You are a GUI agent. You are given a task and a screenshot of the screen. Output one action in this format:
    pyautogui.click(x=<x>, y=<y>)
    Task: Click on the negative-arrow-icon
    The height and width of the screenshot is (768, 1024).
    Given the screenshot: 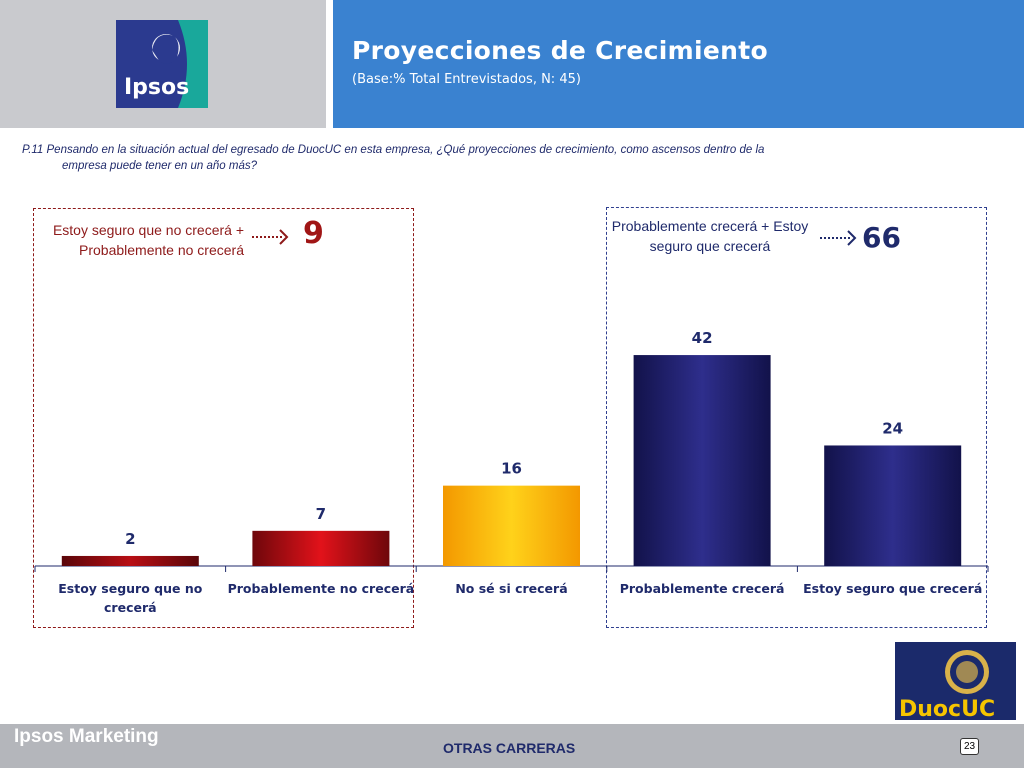 What is the action you would take?
    pyautogui.click(x=270, y=237)
    